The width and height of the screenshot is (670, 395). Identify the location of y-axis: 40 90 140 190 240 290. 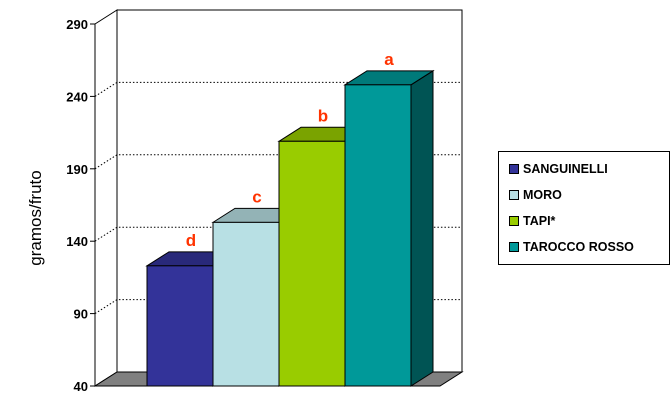
(81, 205).